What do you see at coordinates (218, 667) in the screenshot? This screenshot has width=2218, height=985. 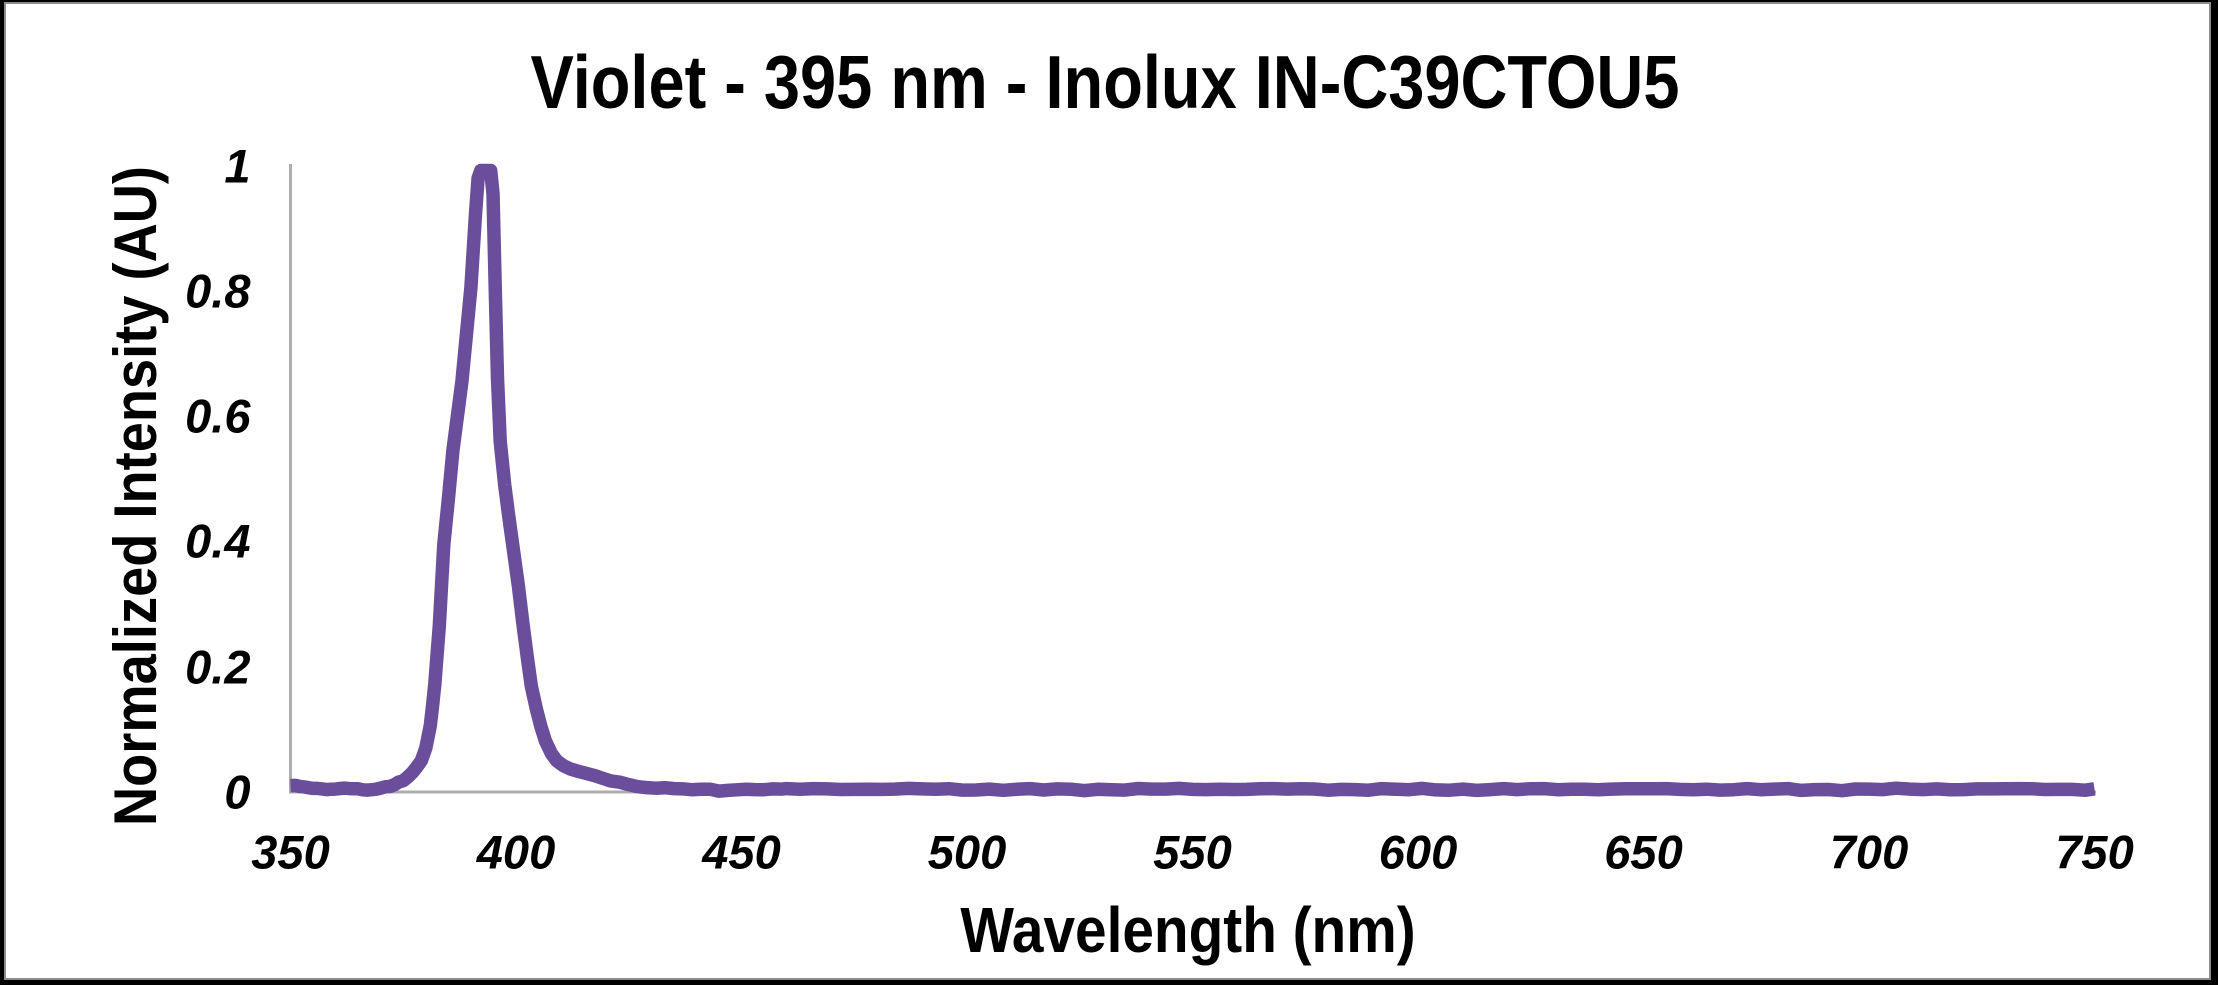 I see `y-tick-label: 0.2` at bounding box center [218, 667].